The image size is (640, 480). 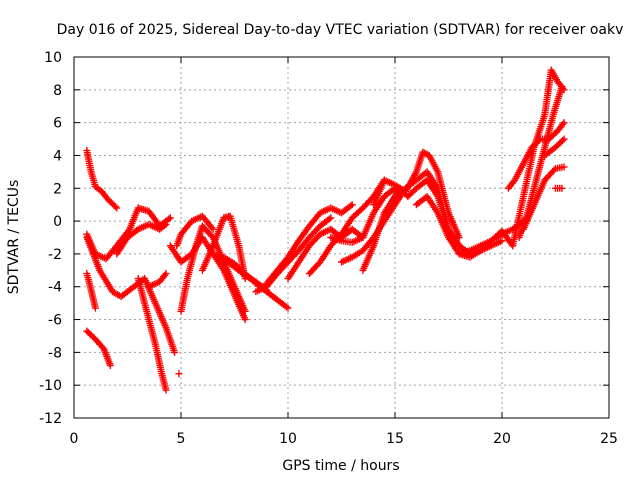 What do you see at coordinates (57, 124) in the screenshot?
I see `y-tick-label: 6` at bounding box center [57, 124].